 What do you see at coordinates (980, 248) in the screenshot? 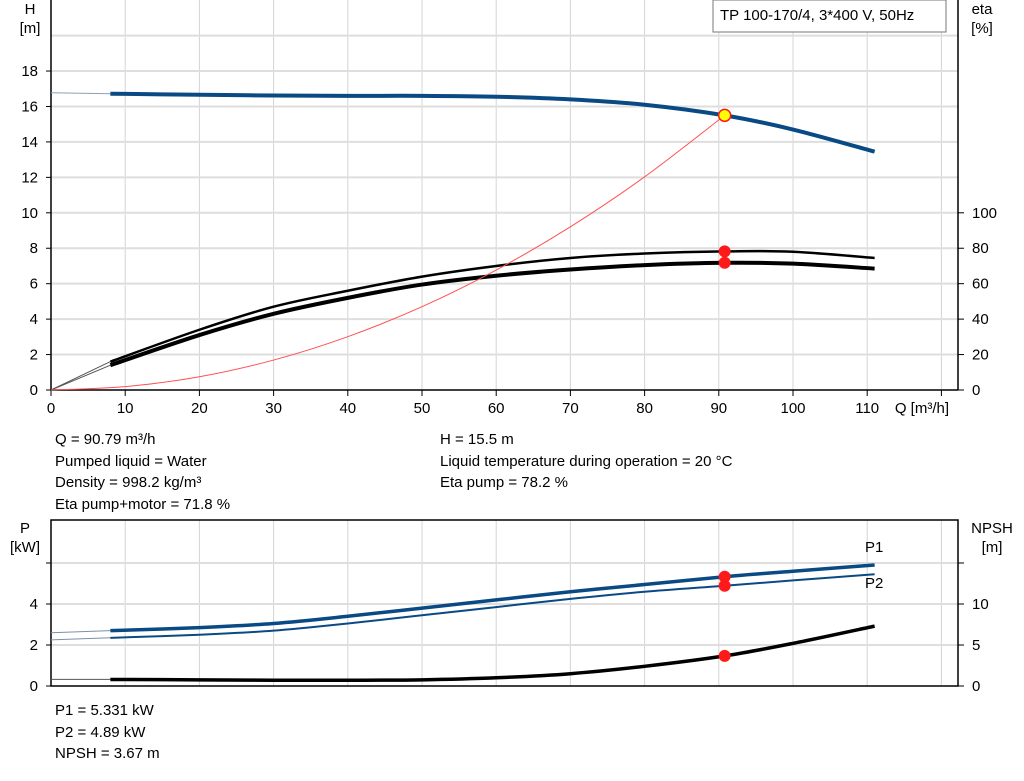
I see `y2-tick-label: 80` at bounding box center [980, 248].